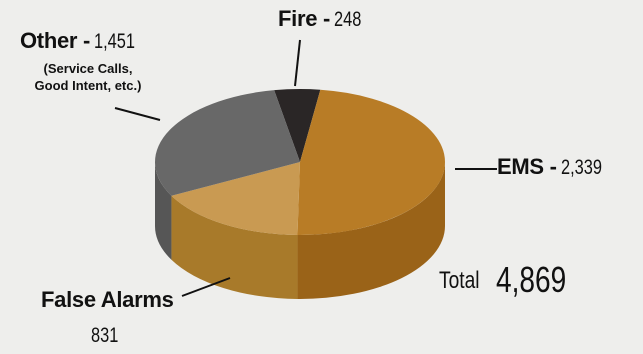 This screenshot has width=643, height=354. I want to click on slice-label-other: Other - 1,451, so click(83, 40).